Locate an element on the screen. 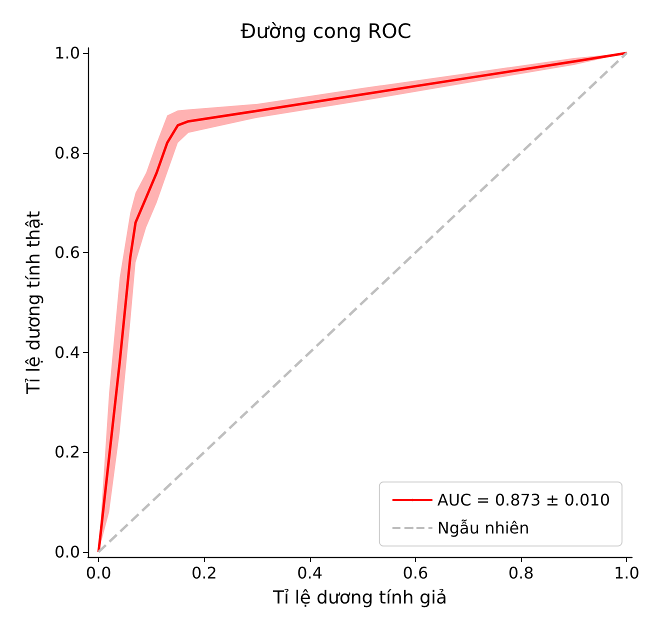 This screenshot has height=626, width=652. x-tick-label: 0.0 is located at coordinates (99, 573).